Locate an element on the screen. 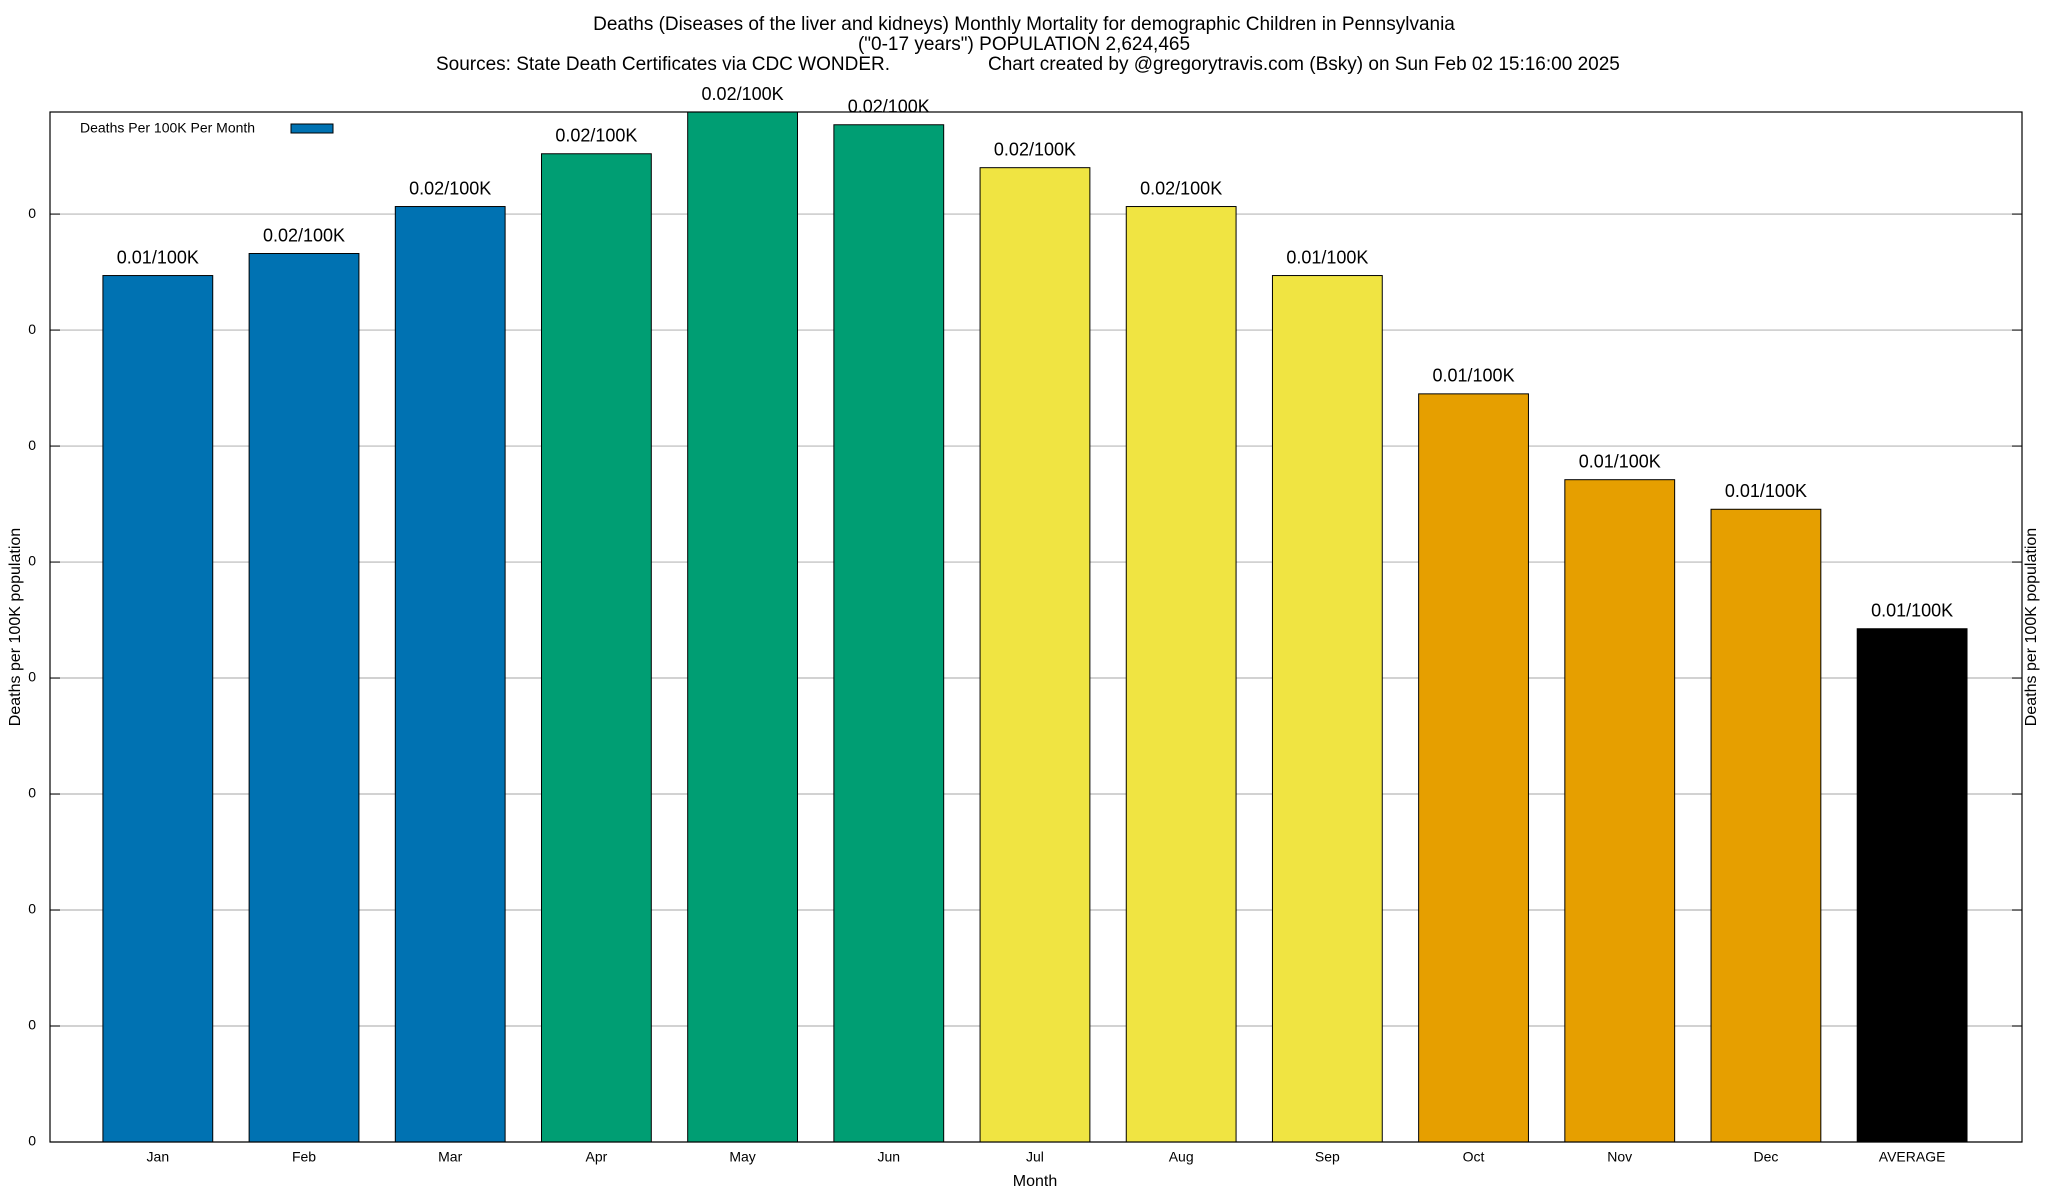  legend-label: Deaths Per 100K Per Month is located at coordinates (167, 128).